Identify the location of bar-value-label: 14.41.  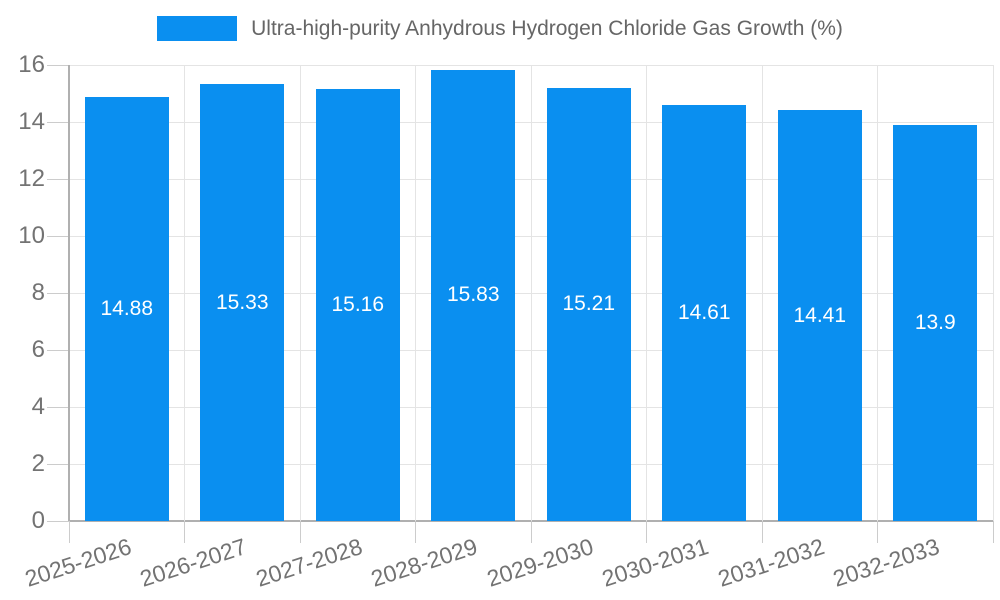
(820, 315).